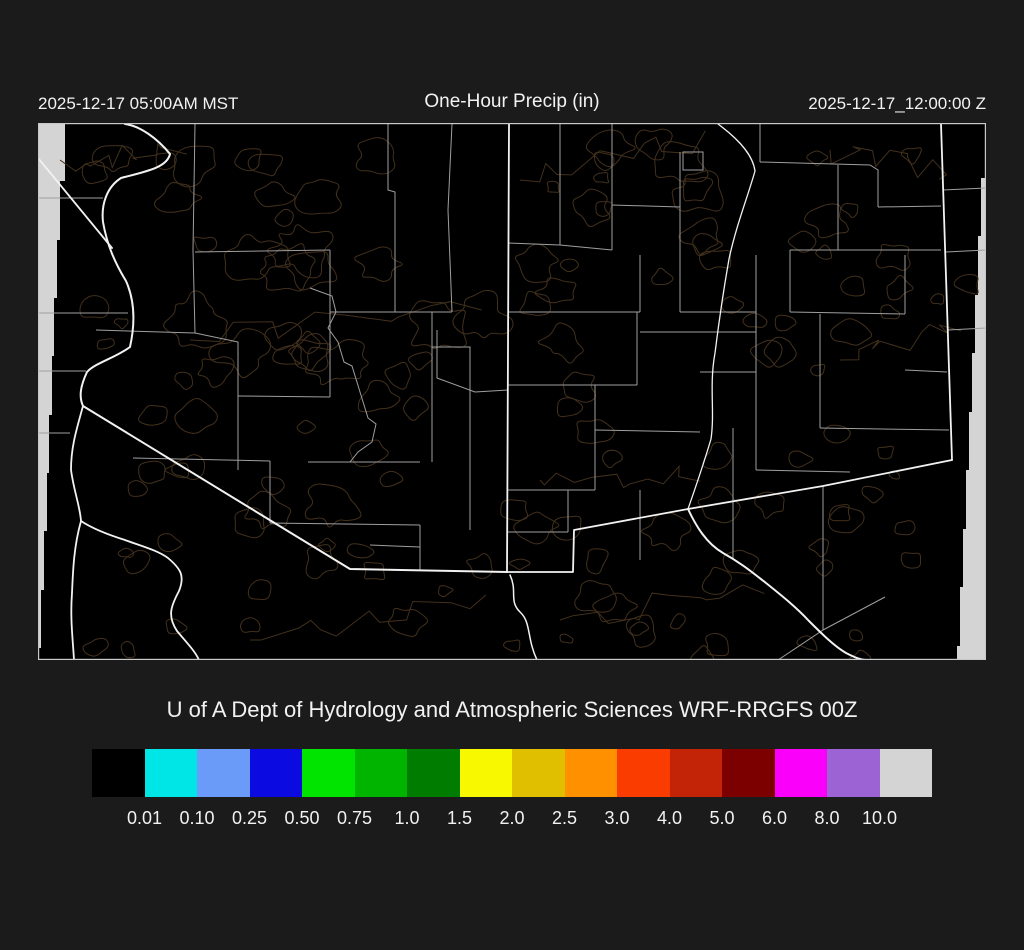 The width and height of the screenshot is (1024, 950). Describe the element at coordinates (512, 101) in the screenshot. I see `plot-title: One-Hour Precip (in)` at that location.